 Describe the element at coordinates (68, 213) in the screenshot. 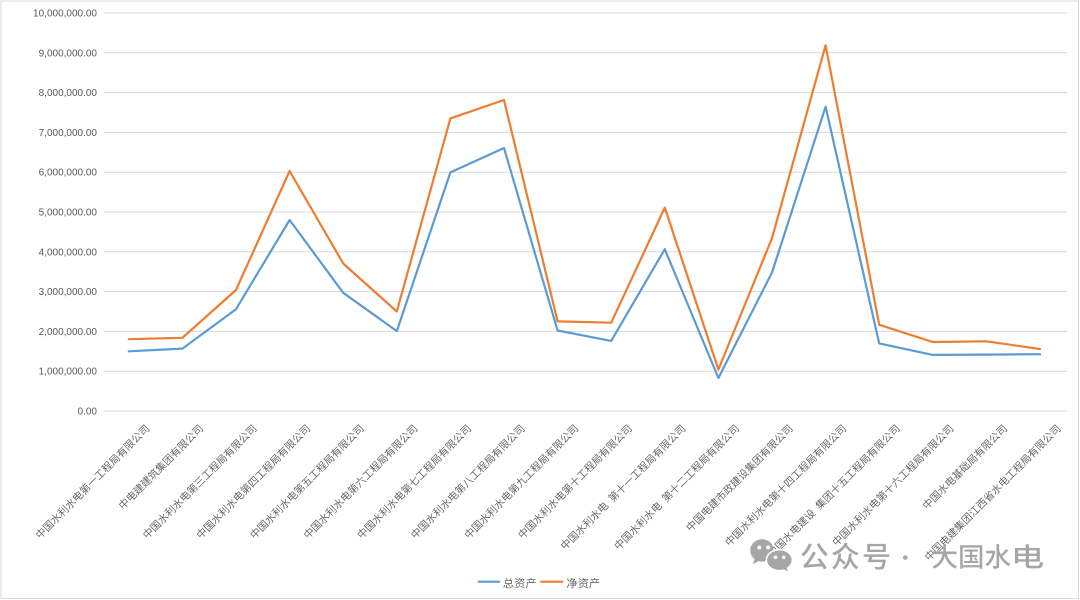

I see `svg-text: 5,000,000.00` at that location.